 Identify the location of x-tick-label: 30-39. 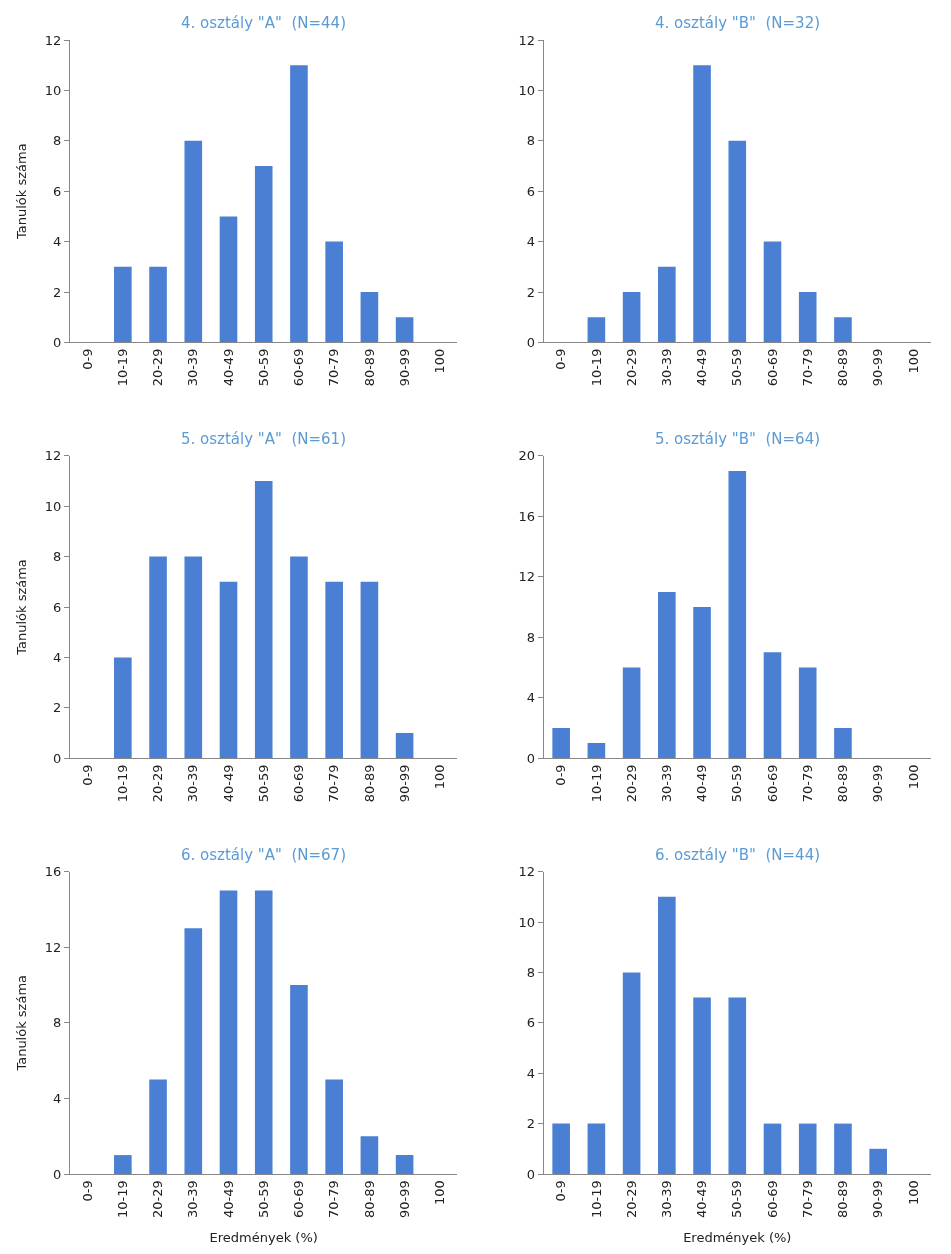
(667, 783).